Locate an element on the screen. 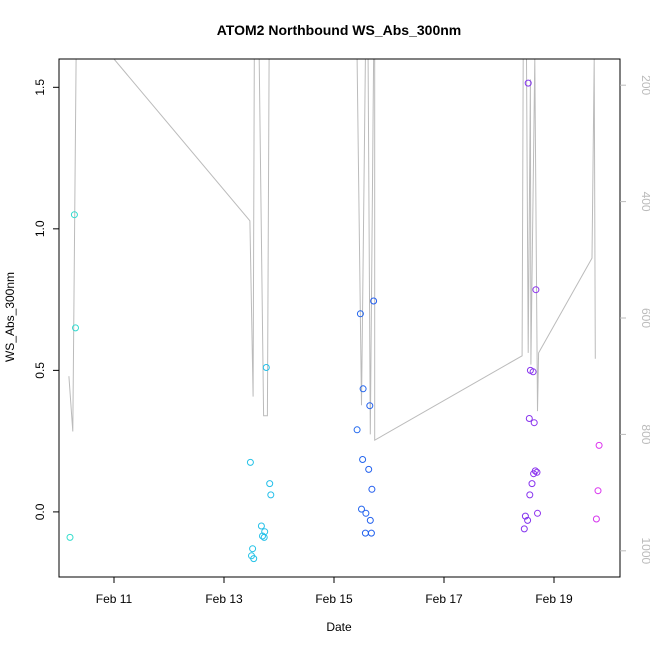 The height and width of the screenshot is (650, 650). x-axis-label: Date is located at coordinates (339, 627).